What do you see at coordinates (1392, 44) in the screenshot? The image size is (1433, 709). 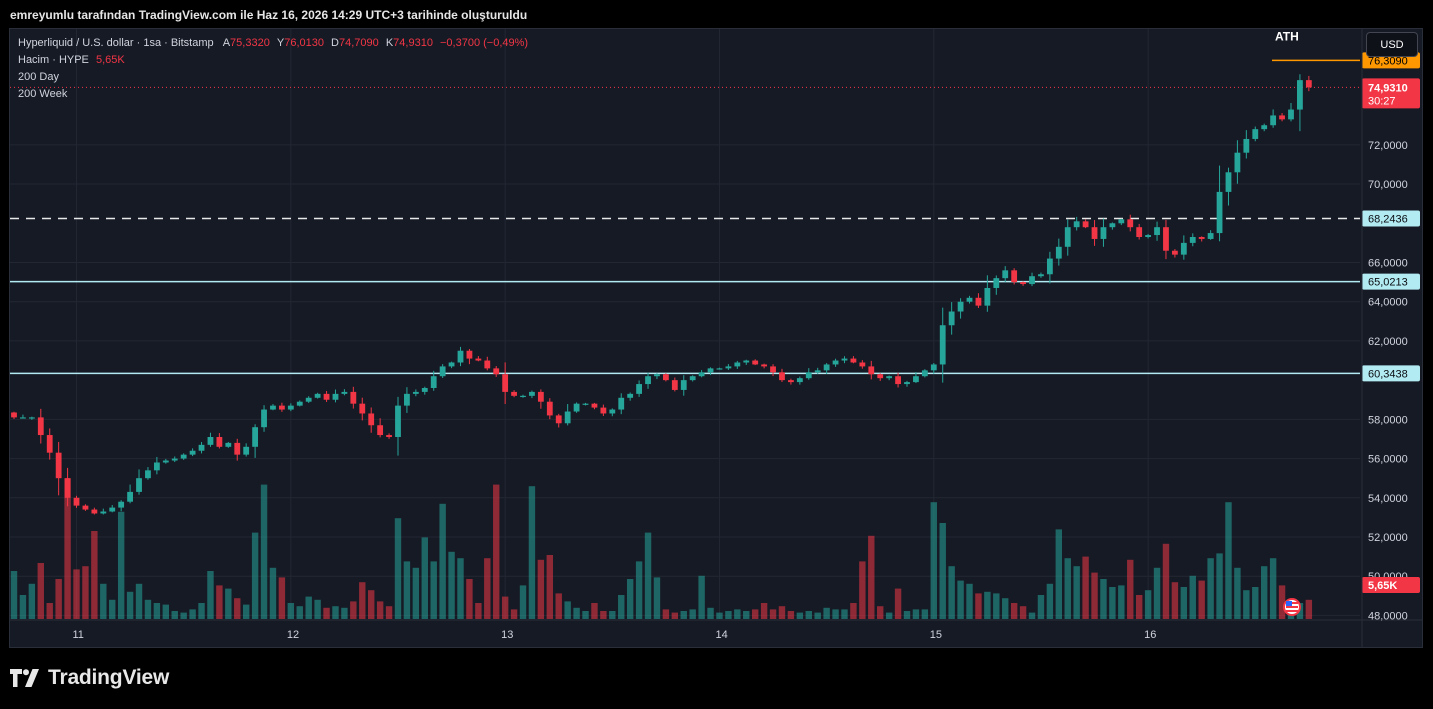 I see `currency-button: USD` at bounding box center [1392, 44].